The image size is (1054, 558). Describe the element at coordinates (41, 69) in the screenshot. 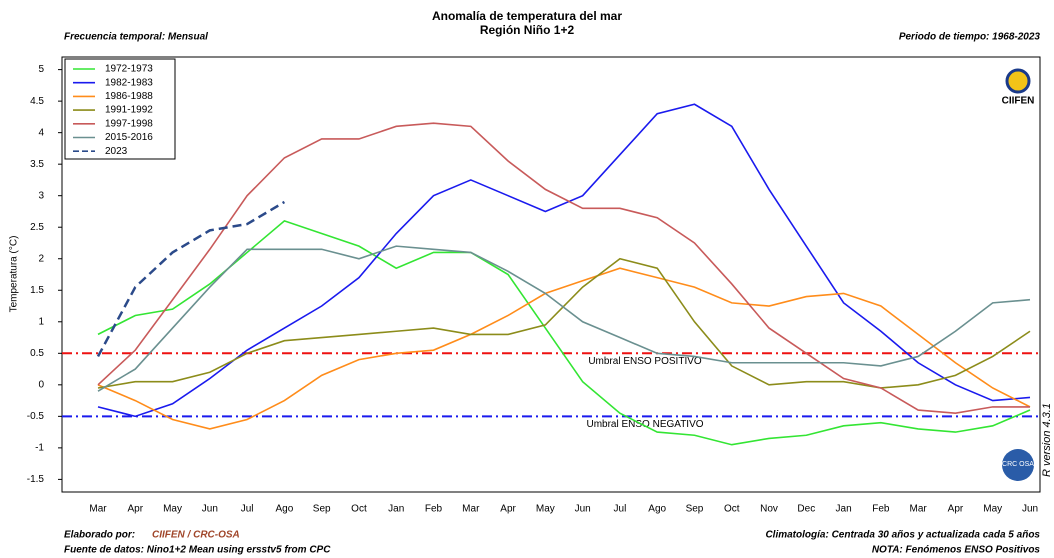

I see `y-tick-label: 5` at that location.